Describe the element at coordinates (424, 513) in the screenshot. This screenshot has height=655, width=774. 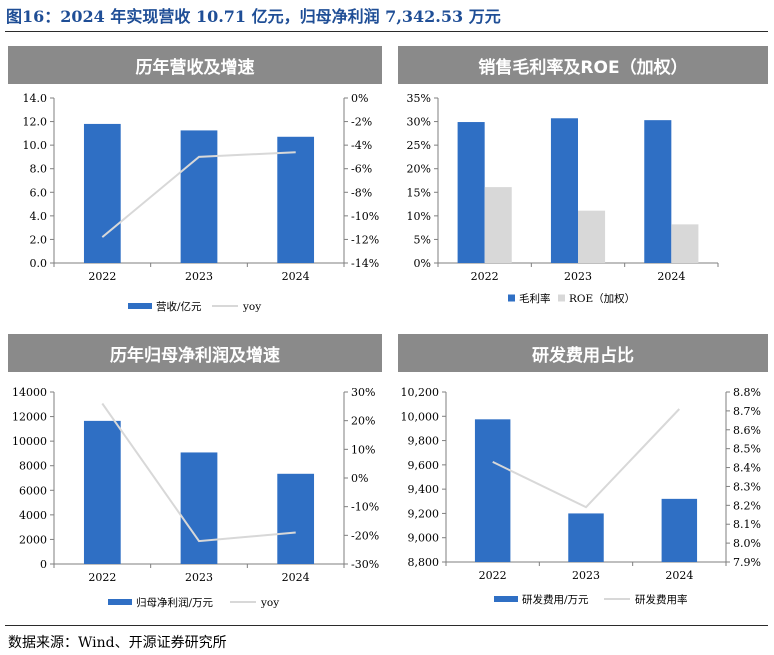
I see `left-tick-label: 9,200` at that location.